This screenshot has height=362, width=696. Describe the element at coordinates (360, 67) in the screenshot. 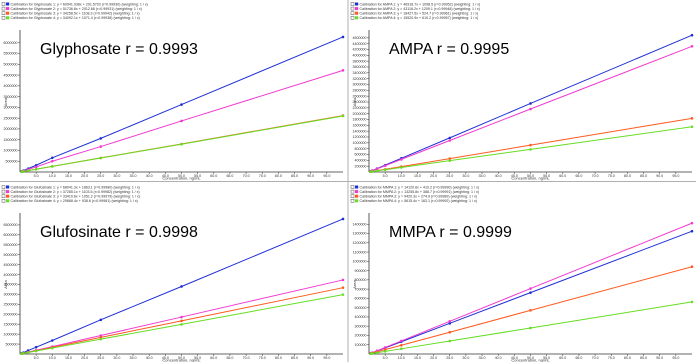

I see `y-tick-label: 3600000` at that location.